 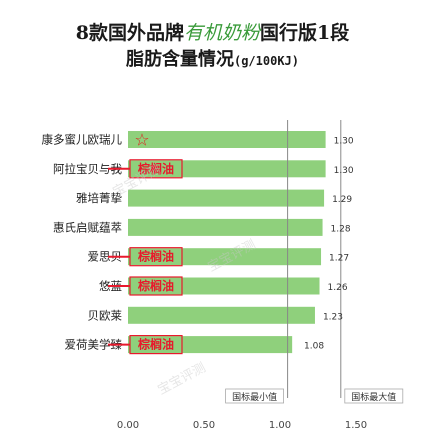 What do you see at coordinates (280, 425) in the screenshot?
I see `x-tick-label-2: 1.00` at bounding box center [280, 425].